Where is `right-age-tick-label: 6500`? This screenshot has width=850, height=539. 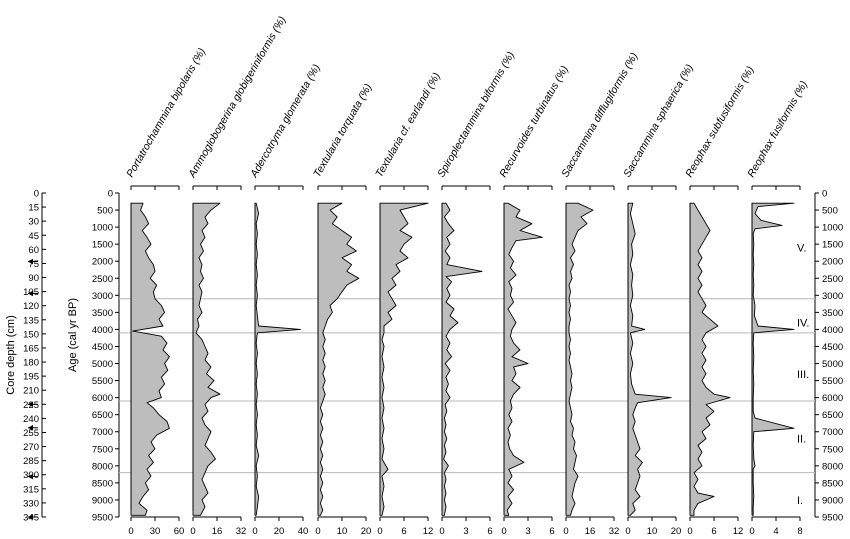
right-age-tick-label: 6500 is located at coordinates (832, 415).